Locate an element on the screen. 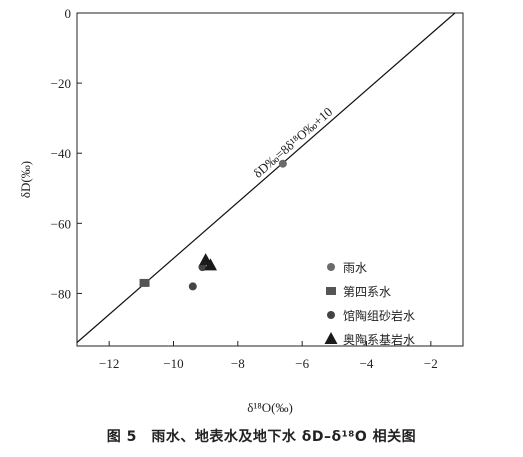 This screenshot has width=523, height=457. y-tick-label: 0 is located at coordinates (68, 13).